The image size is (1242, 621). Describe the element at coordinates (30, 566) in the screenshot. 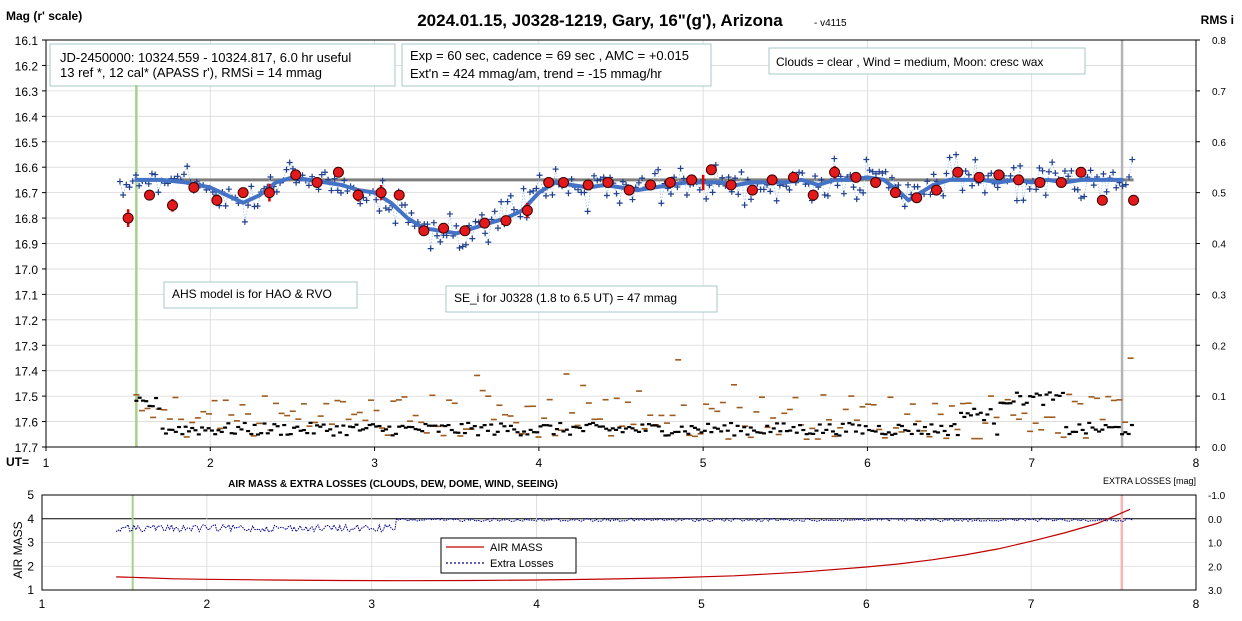

I see `bottom-y-tick-label: 2` at that location.